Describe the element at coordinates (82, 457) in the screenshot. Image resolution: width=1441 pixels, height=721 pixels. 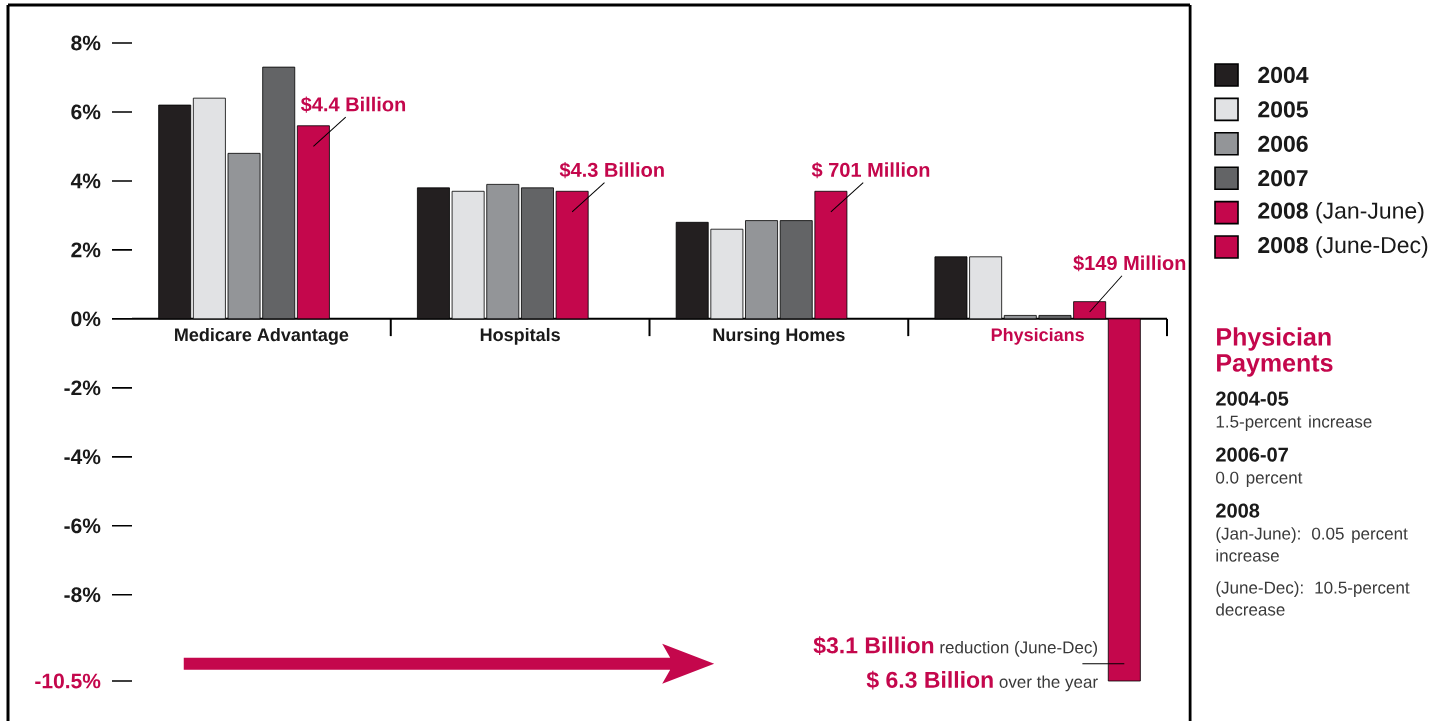
I see `y-tick-label: -4%` at that location.